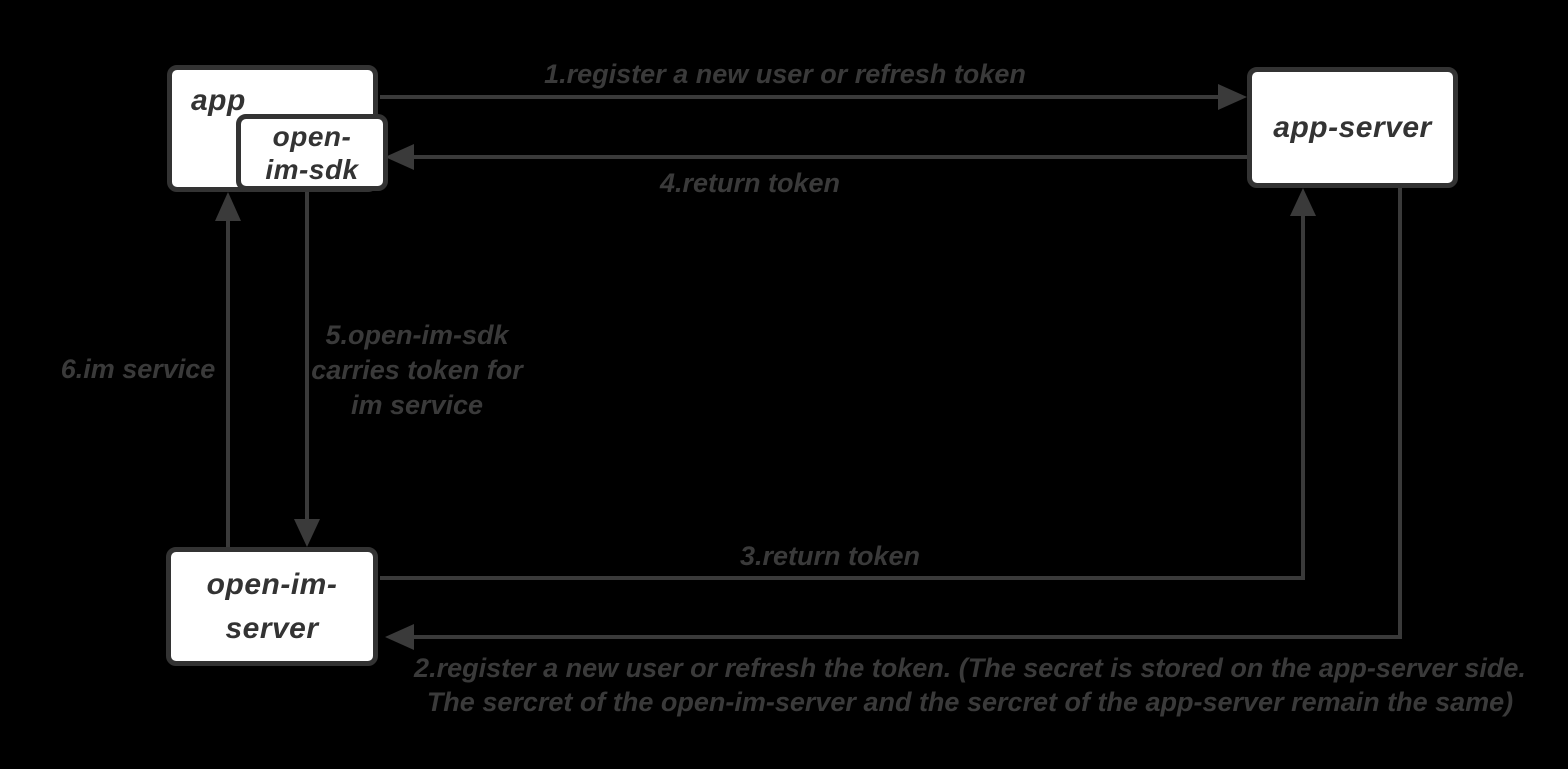  I want to click on node-open-im-server-label-line2: server, so click(272, 628).